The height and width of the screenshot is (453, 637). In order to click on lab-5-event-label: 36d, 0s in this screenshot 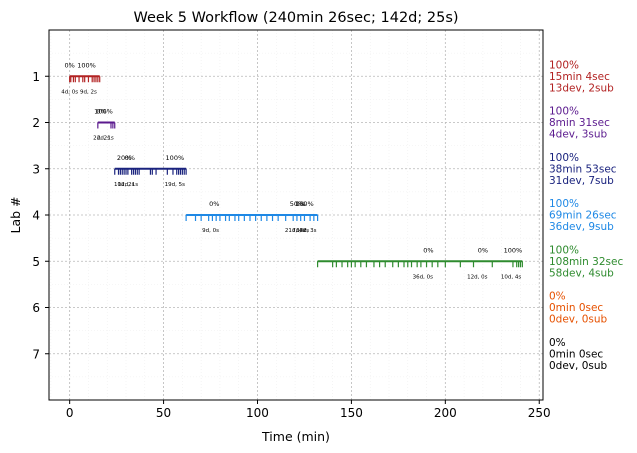, I will do `click(423, 277)`.